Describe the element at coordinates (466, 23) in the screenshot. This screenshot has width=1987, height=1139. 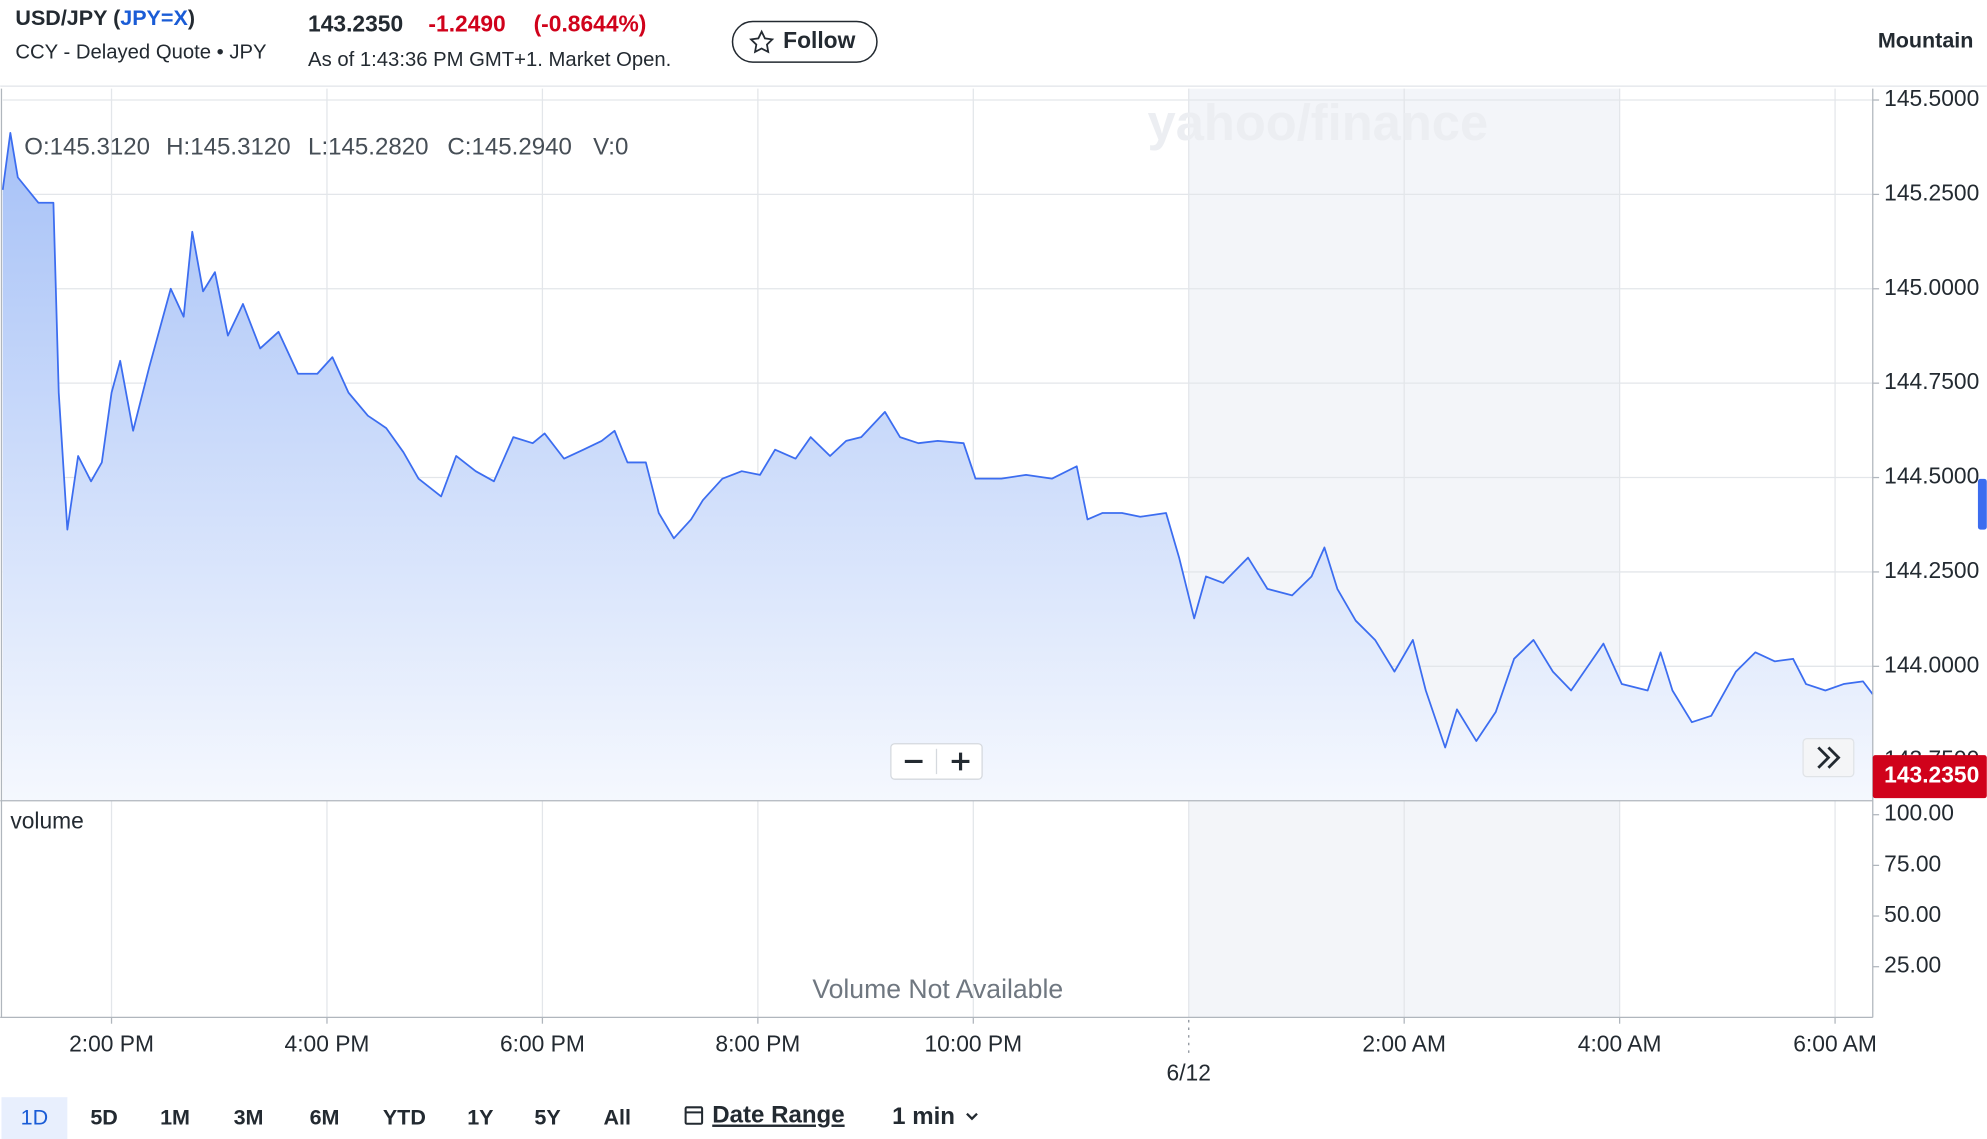
I see `change: -1.2490` at that location.